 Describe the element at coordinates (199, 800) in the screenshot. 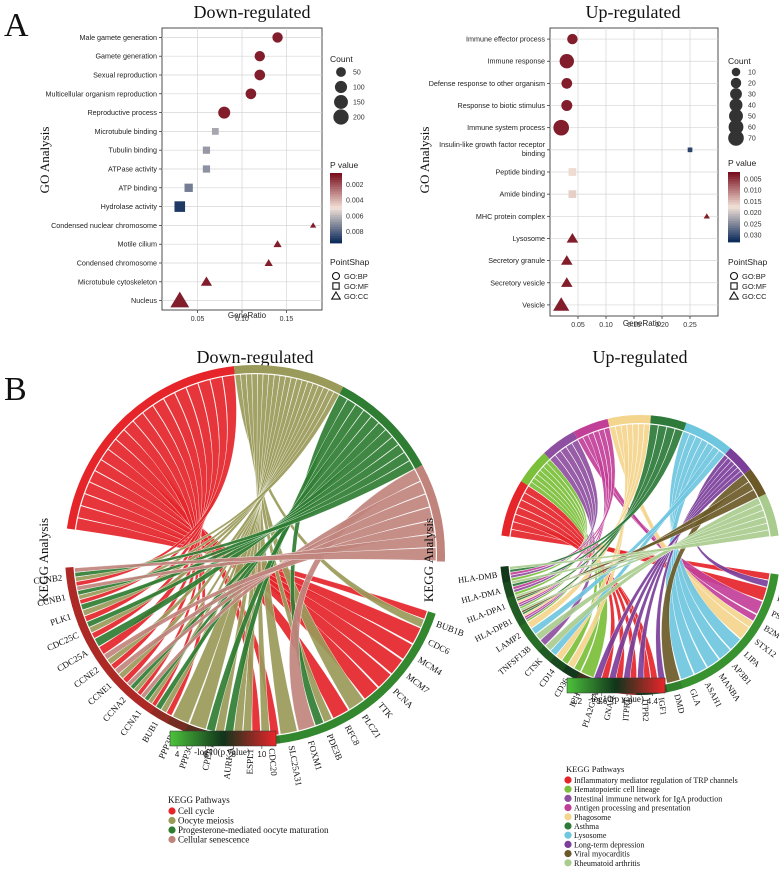

I see `kegg-down-legend-title: KEGG Pathways` at that location.